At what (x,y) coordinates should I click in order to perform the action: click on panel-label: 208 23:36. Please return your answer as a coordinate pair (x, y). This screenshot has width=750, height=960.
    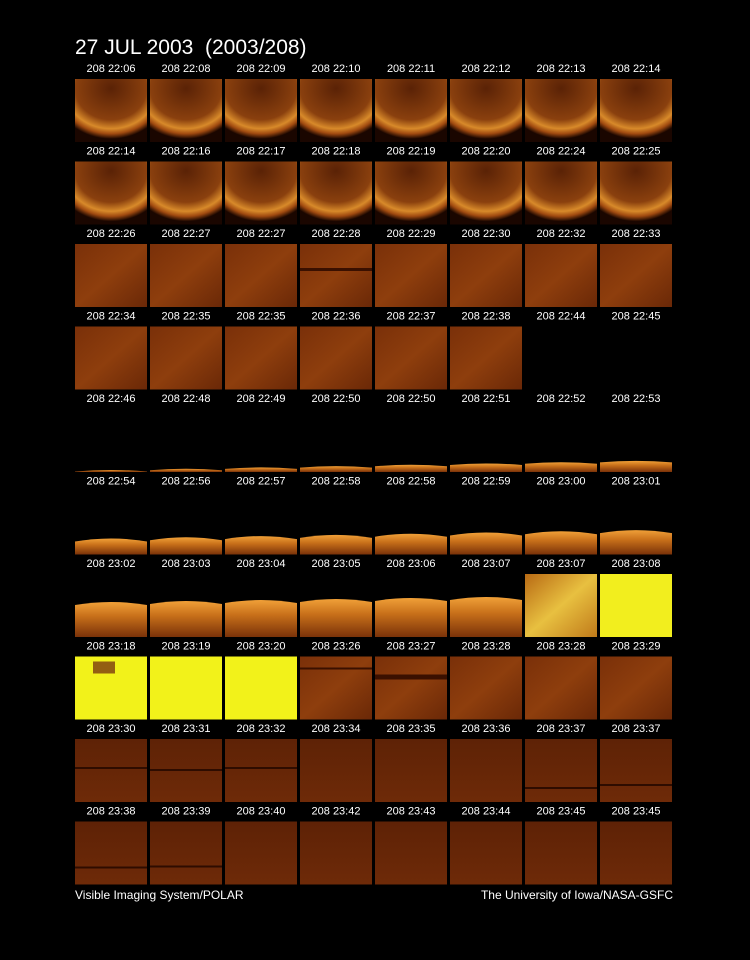
    Looking at the image, I should click on (486, 729).